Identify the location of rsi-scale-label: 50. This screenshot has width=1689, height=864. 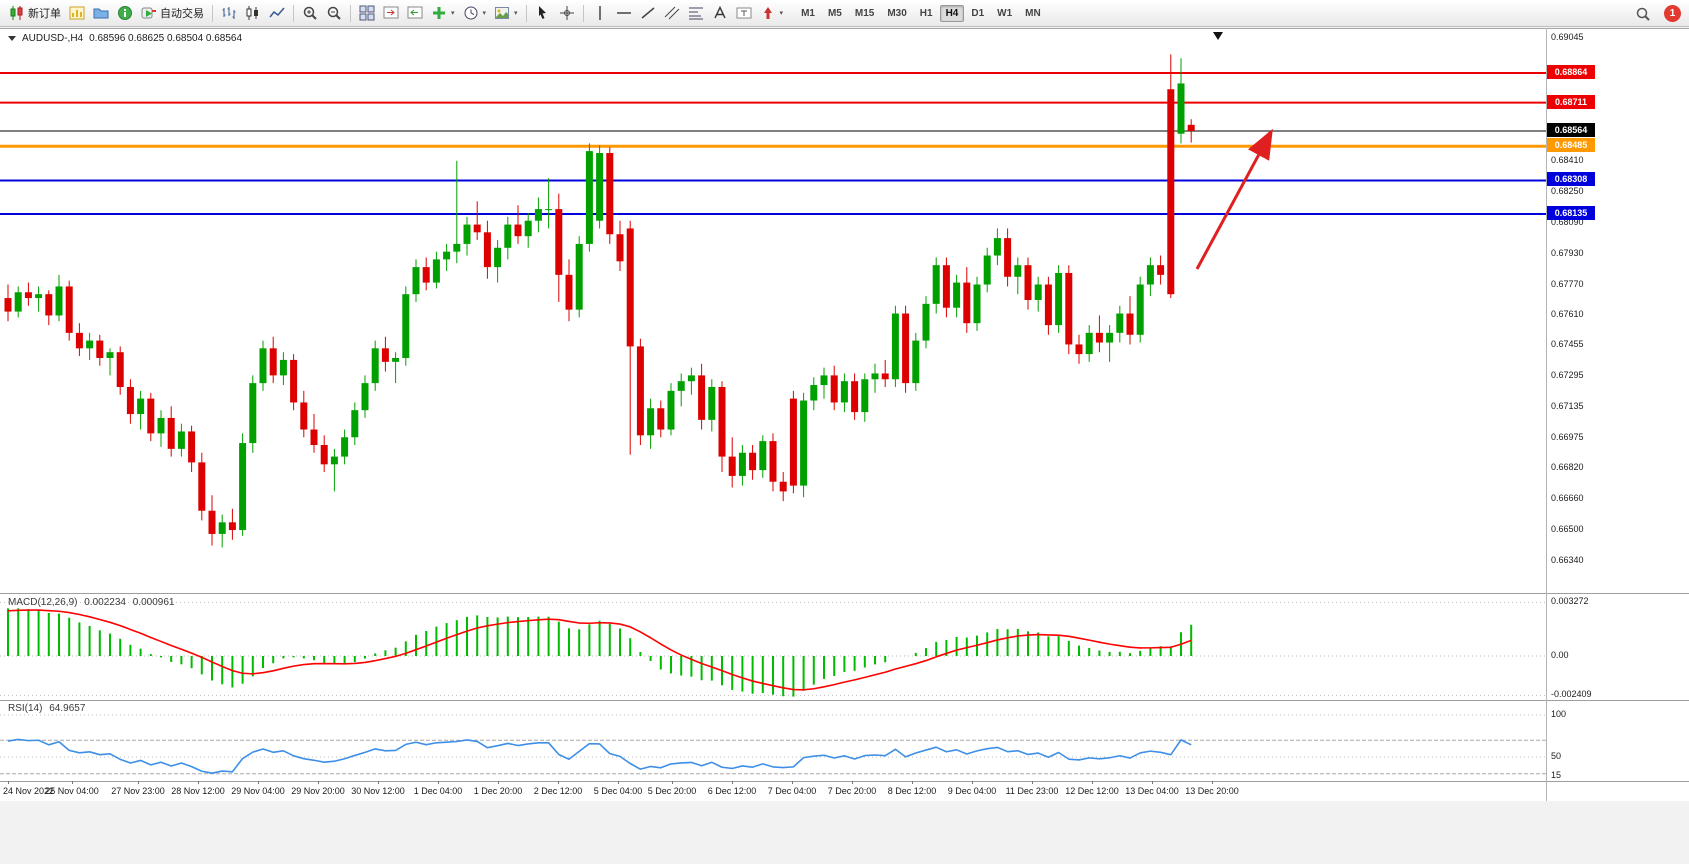
(1556, 756).